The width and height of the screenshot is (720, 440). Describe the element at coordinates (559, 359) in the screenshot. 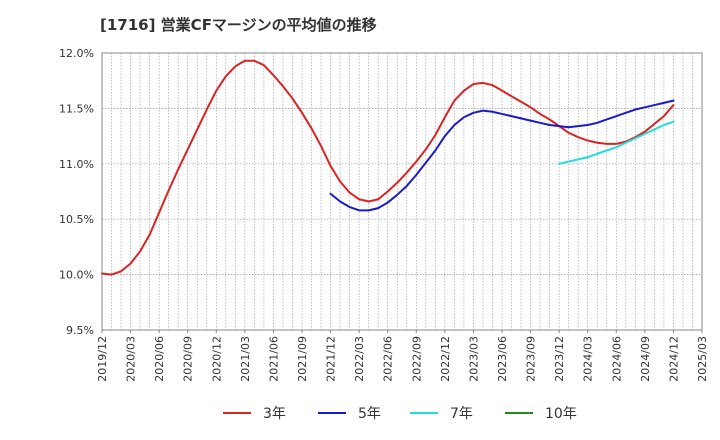

I see `x-tick-label: 2023/12` at that location.